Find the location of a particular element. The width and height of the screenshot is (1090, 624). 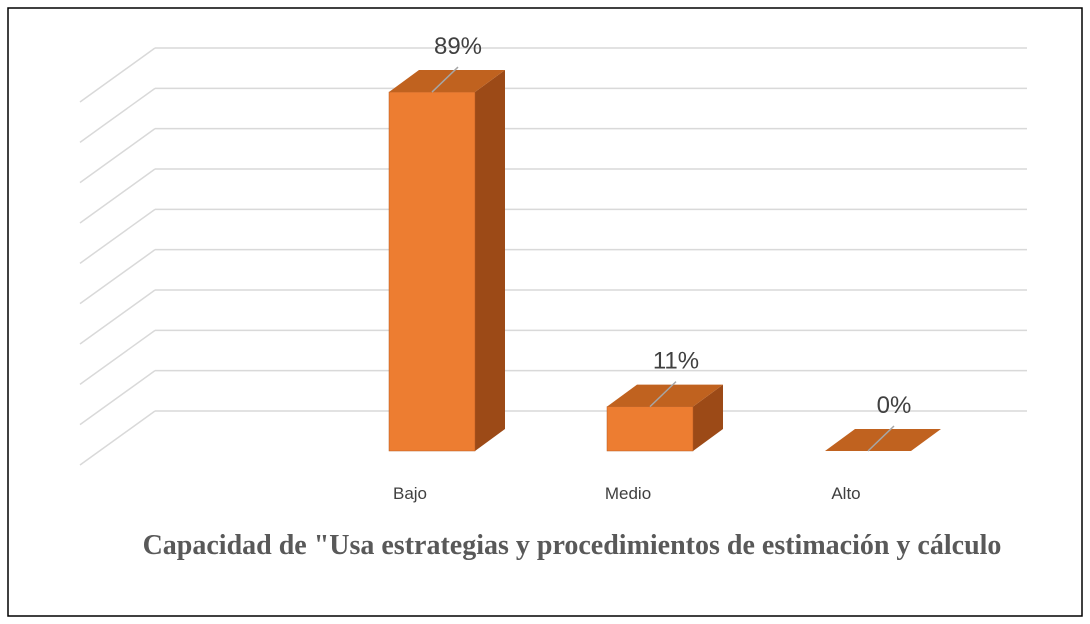

data-label: 11% is located at coordinates (676, 361).